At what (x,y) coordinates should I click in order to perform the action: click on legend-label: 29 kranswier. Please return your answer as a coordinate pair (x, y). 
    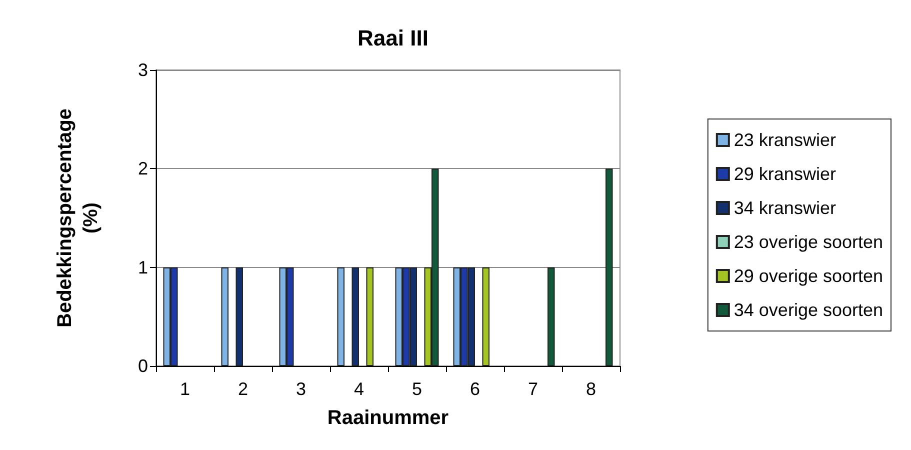
    Looking at the image, I should click on (785, 174).